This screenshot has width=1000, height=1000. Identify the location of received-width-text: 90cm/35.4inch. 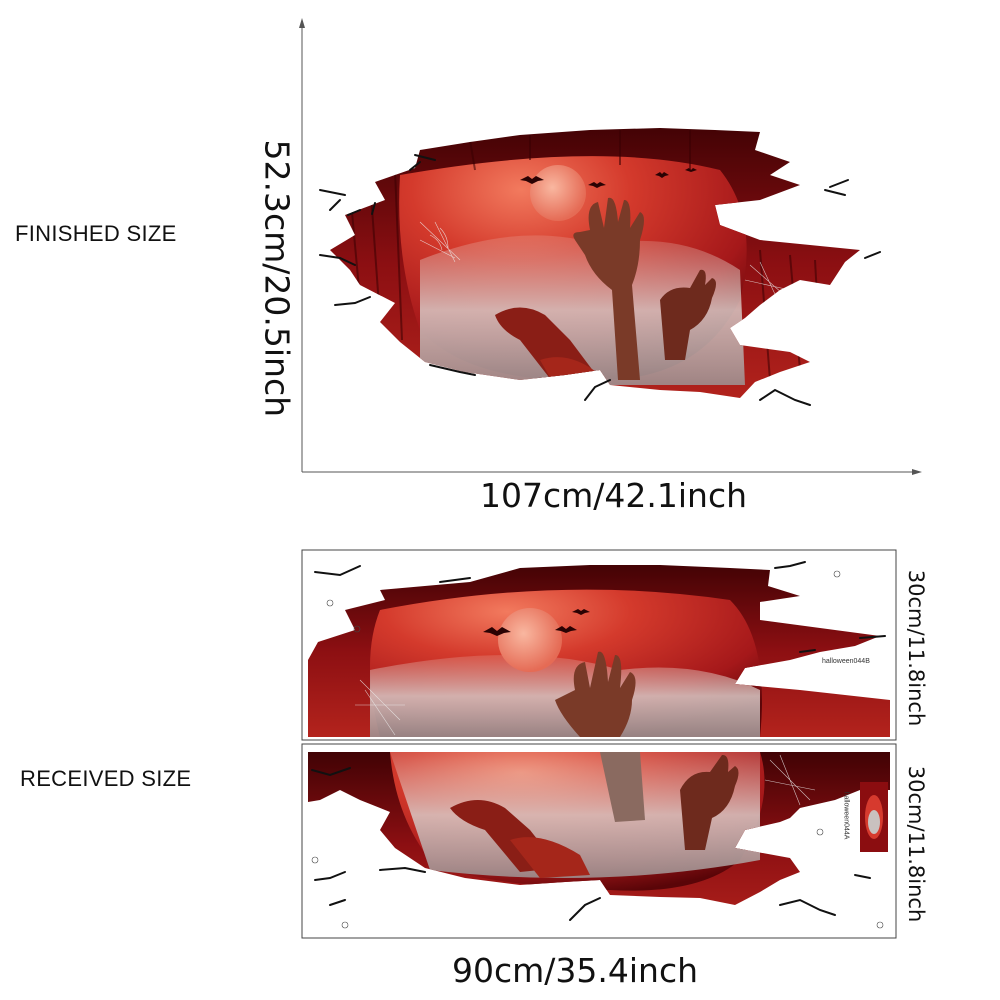
(575, 970).